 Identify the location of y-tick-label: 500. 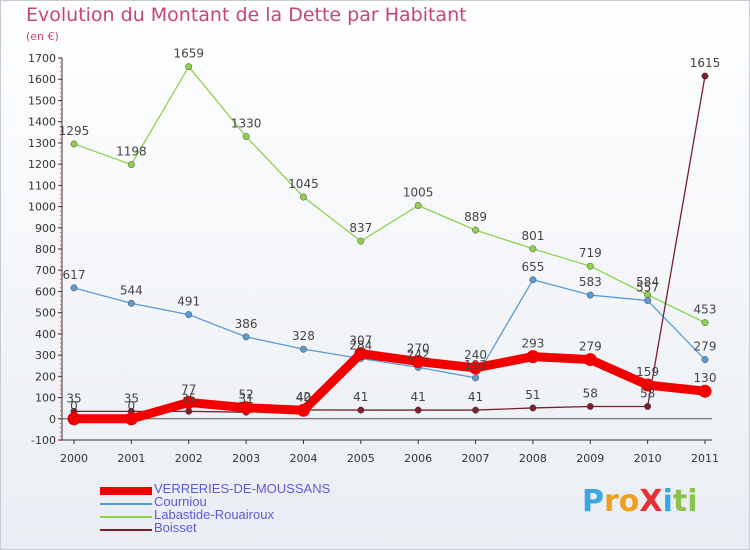
(45, 313).